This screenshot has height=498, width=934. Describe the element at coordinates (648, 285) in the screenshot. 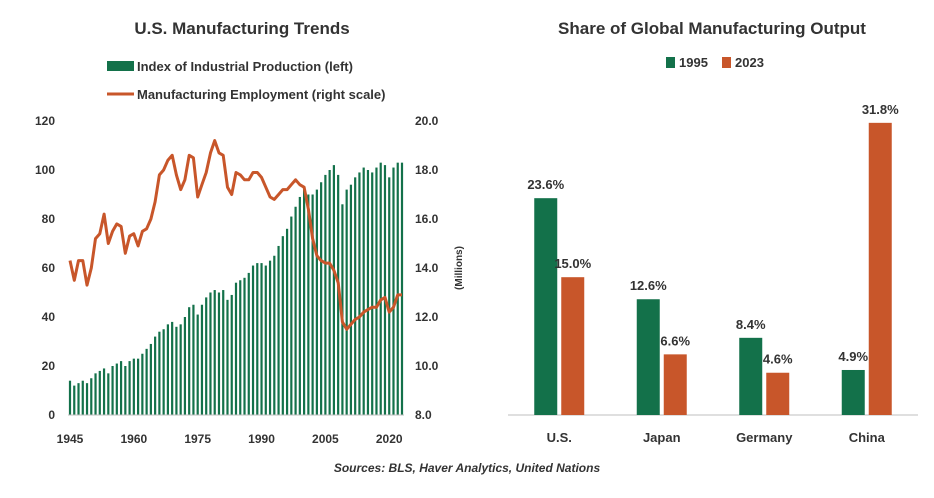

I see `share-data-label: 12.6%` at that location.